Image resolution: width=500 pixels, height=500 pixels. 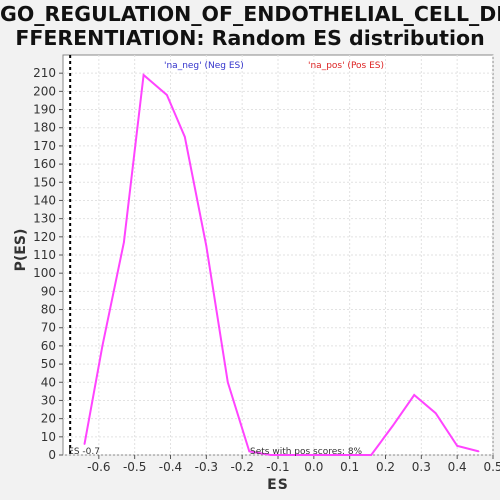 I want to click on y-tick-label: 190, so click(x=44, y=110).